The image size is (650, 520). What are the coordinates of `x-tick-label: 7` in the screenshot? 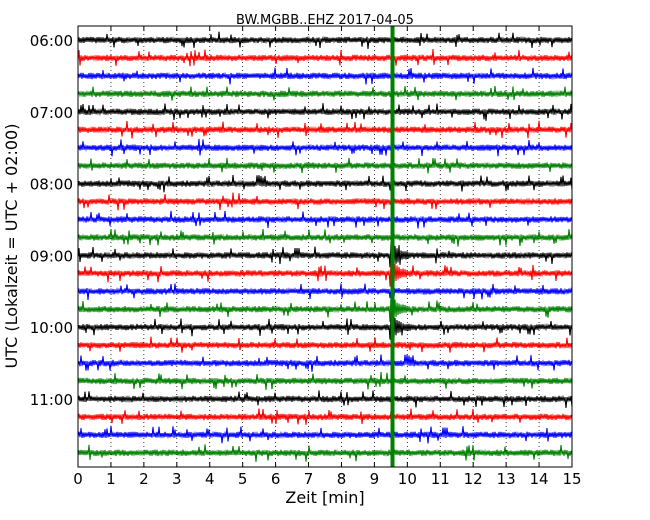 It's located at (309, 479).